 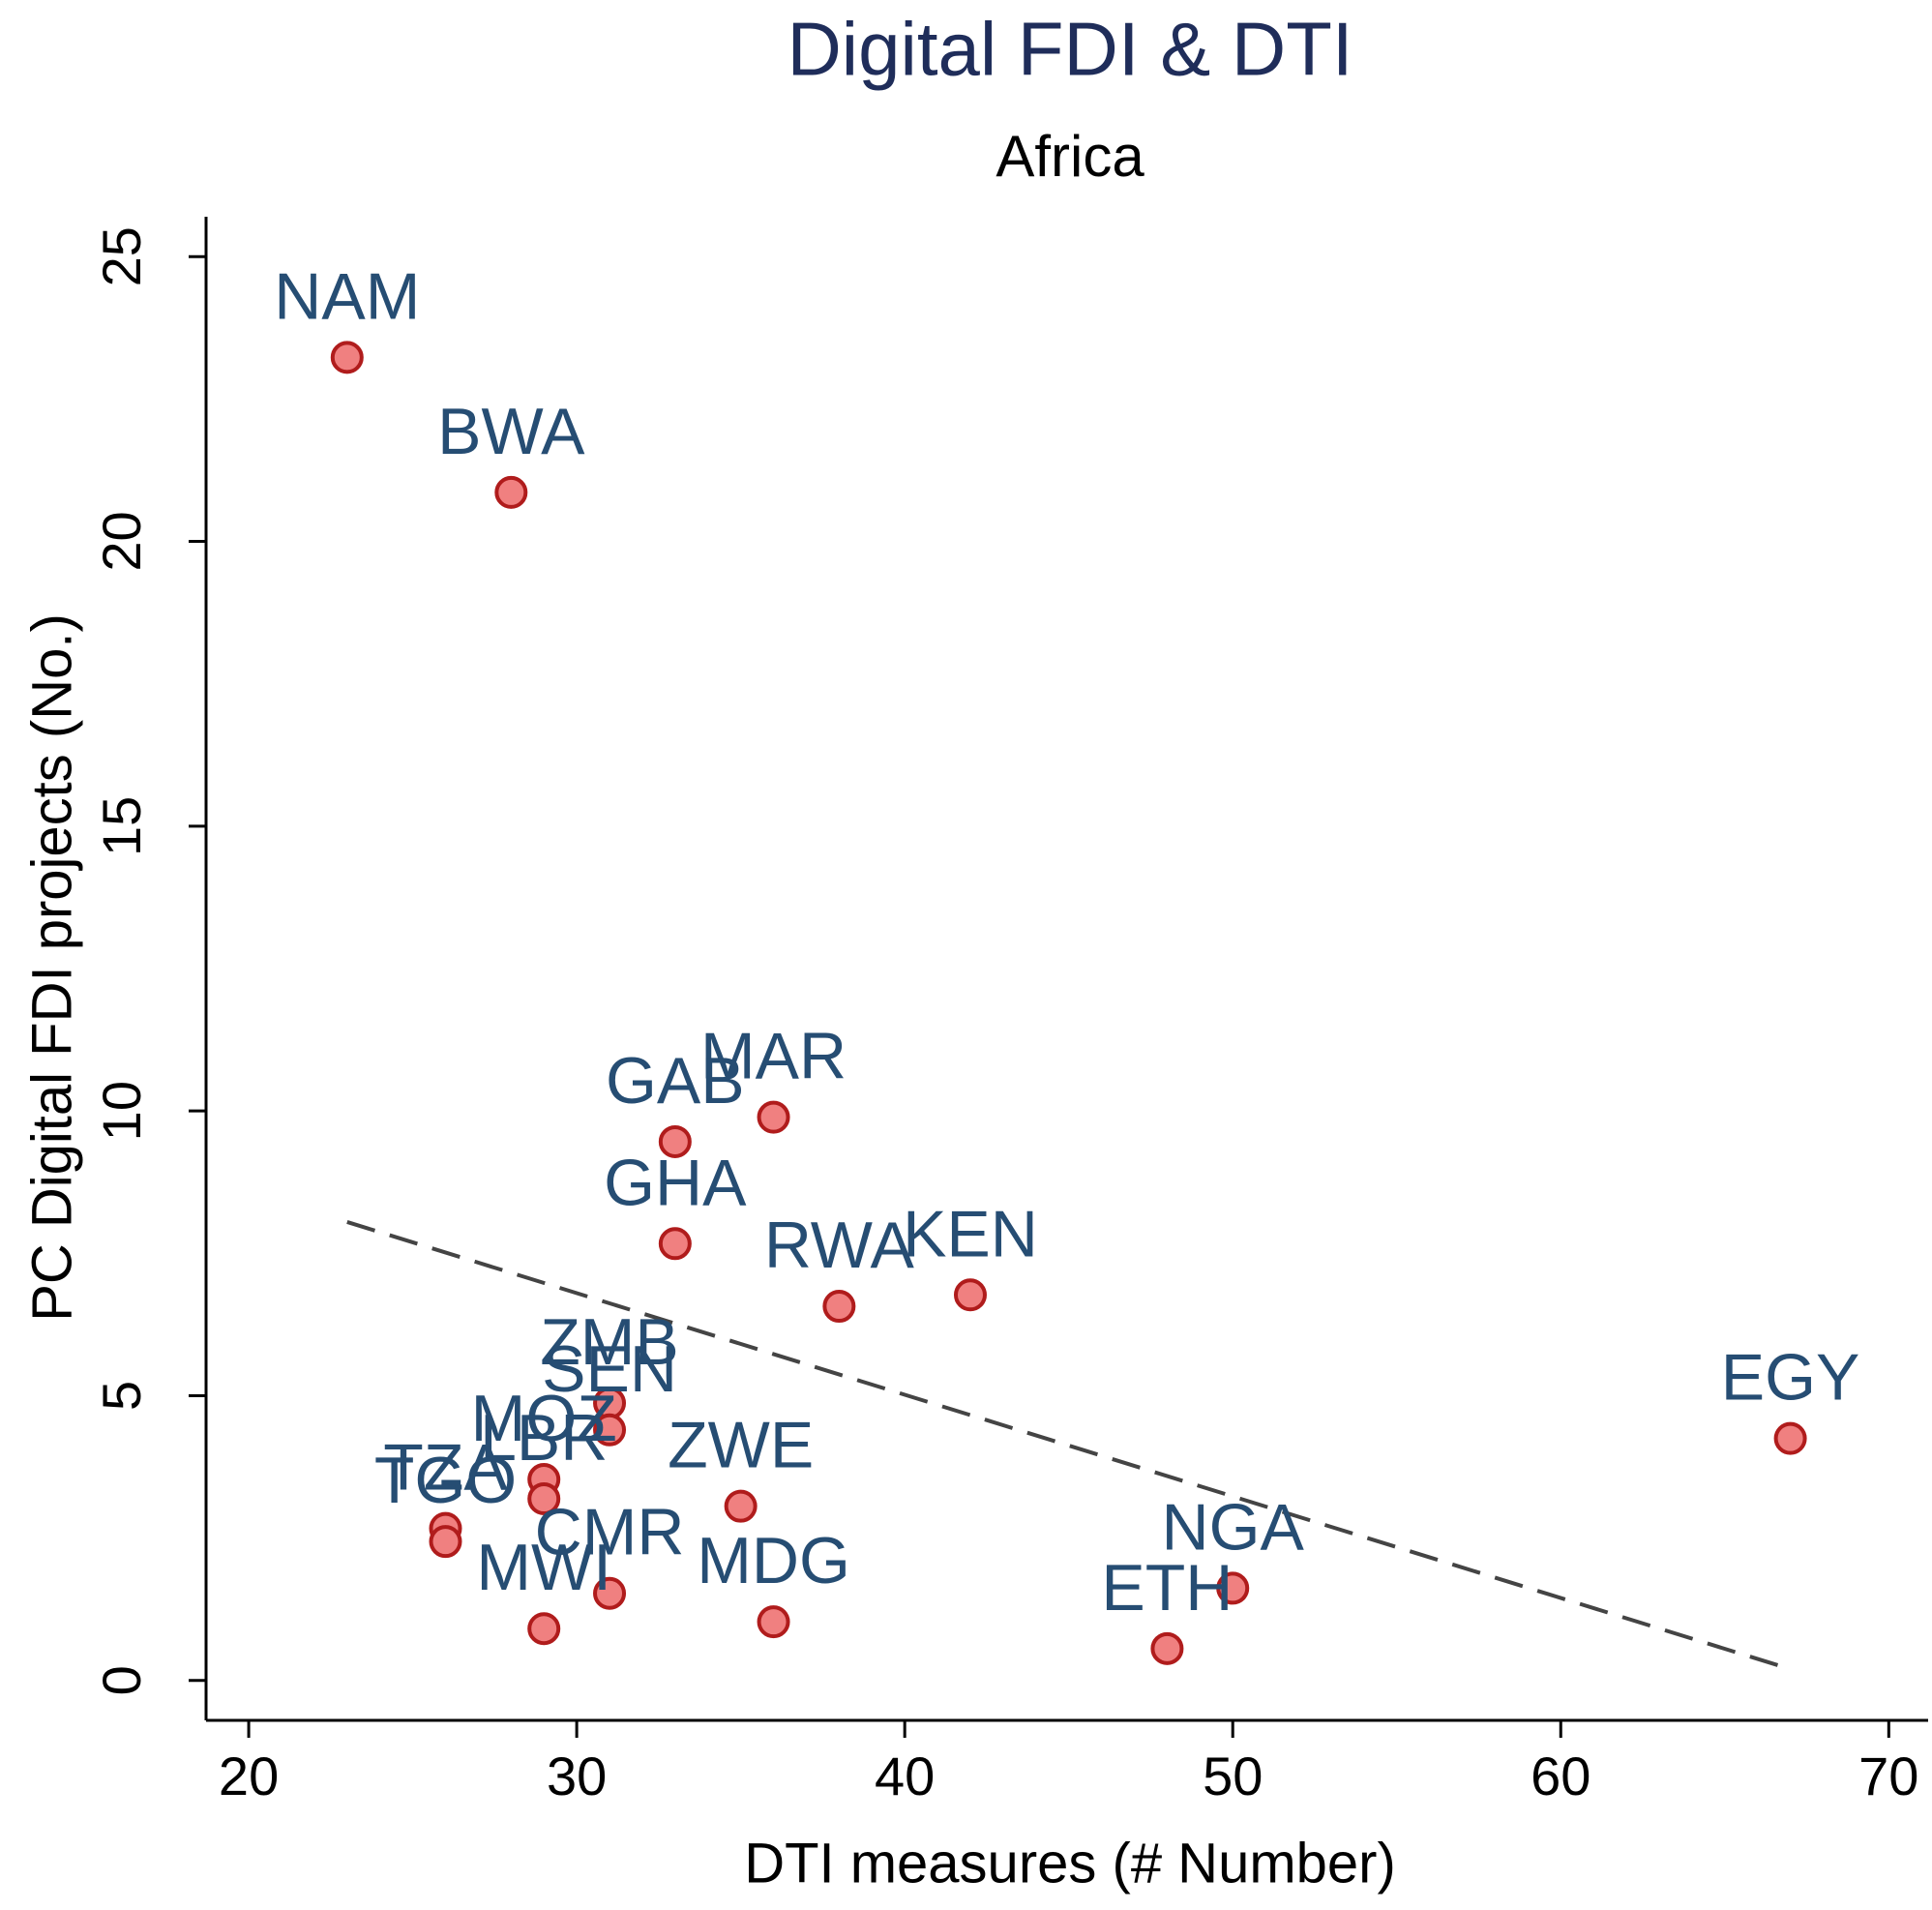 What do you see at coordinates (1070, 157) in the screenshot?
I see `chart-subtitle: Africa` at bounding box center [1070, 157].